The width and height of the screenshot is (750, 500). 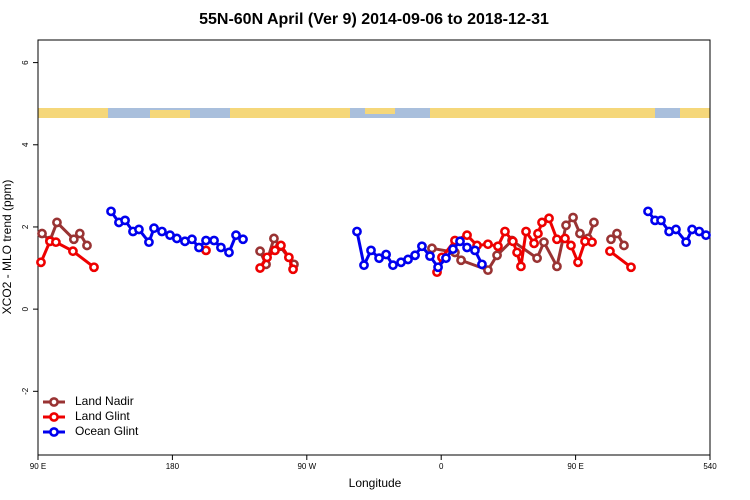 I want to click on map-strip, so click(x=374, y=113).